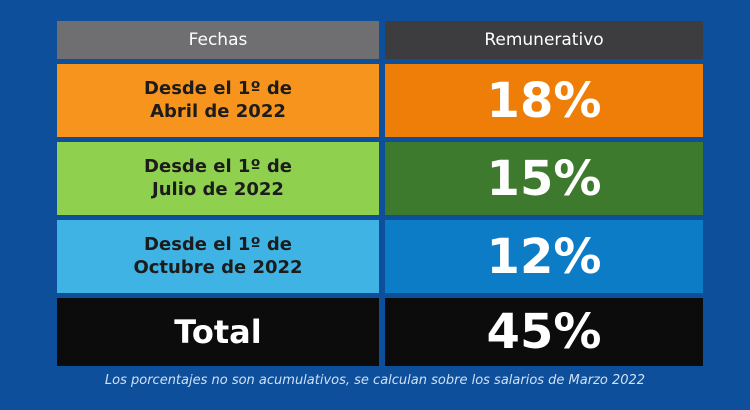 The height and width of the screenshot is (410, 750). What do you see at coordinates (380, 332) in the screenshot?
I see `total-row: Total 45%` at bounding box center [380, 332].